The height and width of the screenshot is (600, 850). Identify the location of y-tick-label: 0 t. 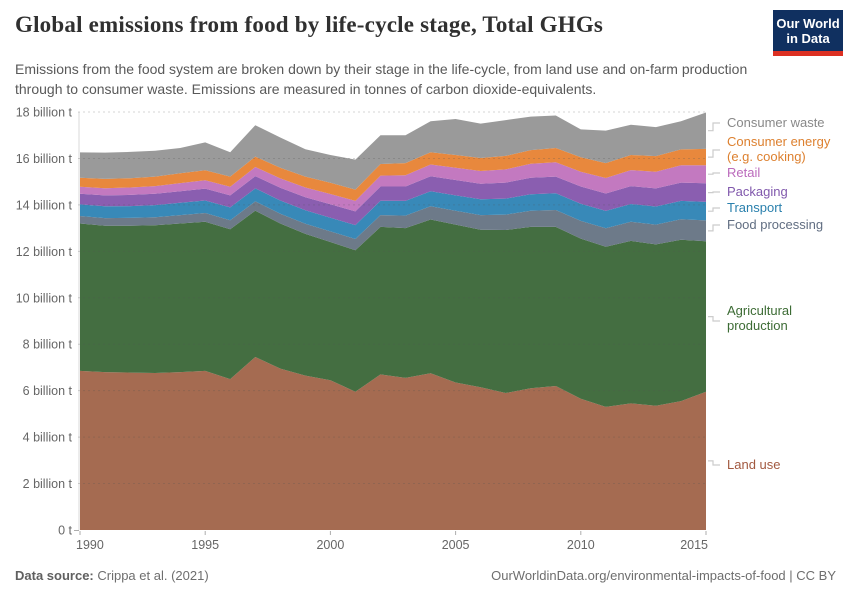
(65, 531).